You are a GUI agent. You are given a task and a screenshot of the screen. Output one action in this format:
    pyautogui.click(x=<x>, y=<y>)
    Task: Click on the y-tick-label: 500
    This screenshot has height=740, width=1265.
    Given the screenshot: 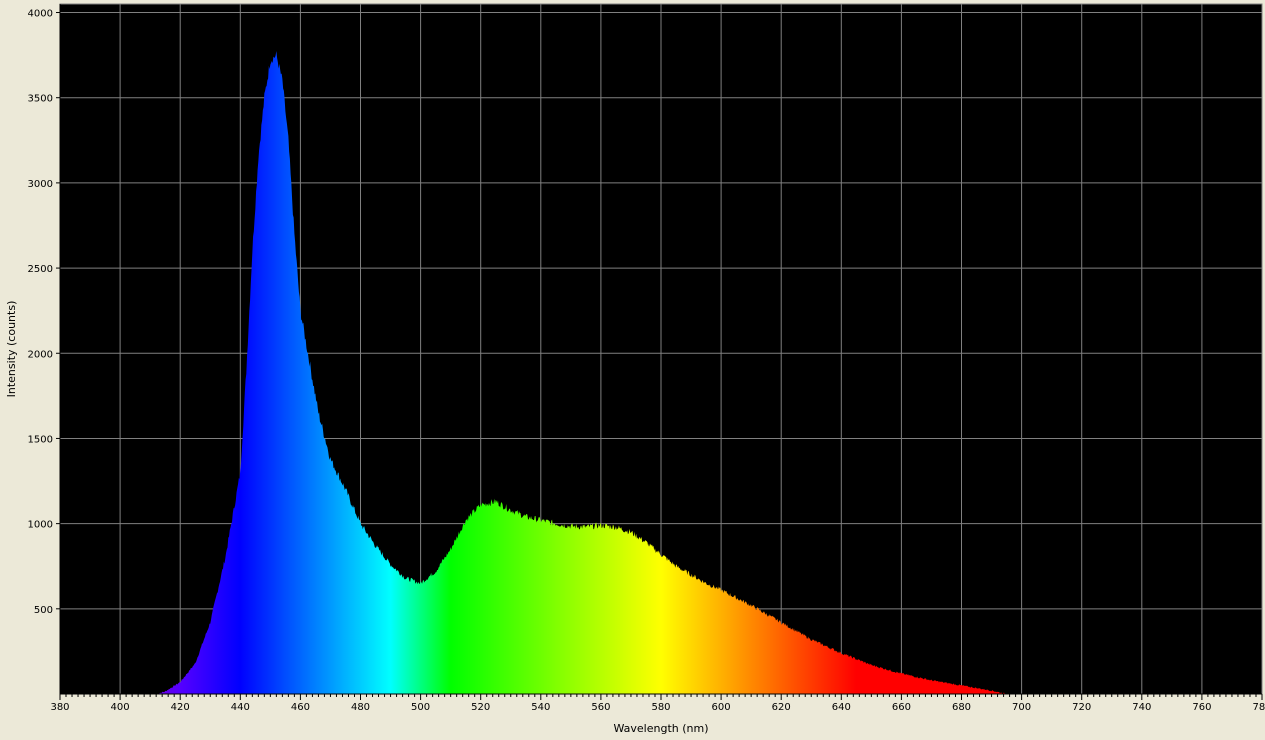 What is the action you would take?
    pyautogui.click(x=43, y=610)
    